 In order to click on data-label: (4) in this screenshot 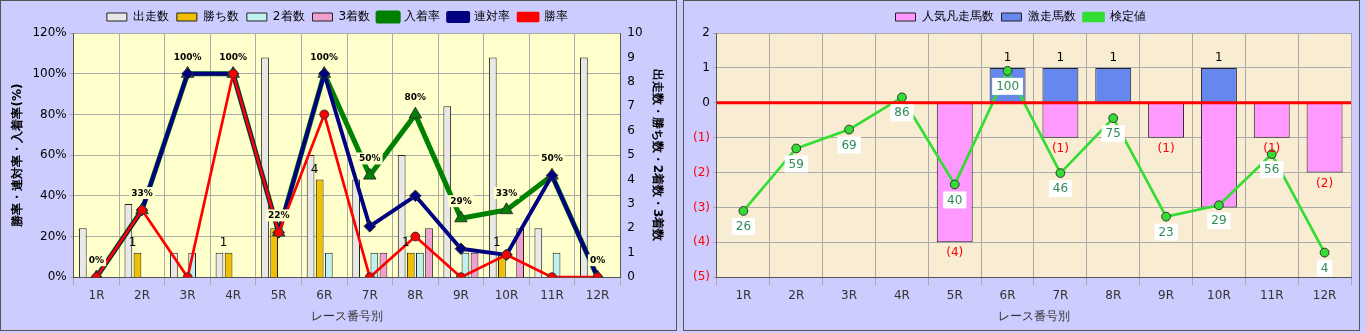, I will do `click(955, 252)`.